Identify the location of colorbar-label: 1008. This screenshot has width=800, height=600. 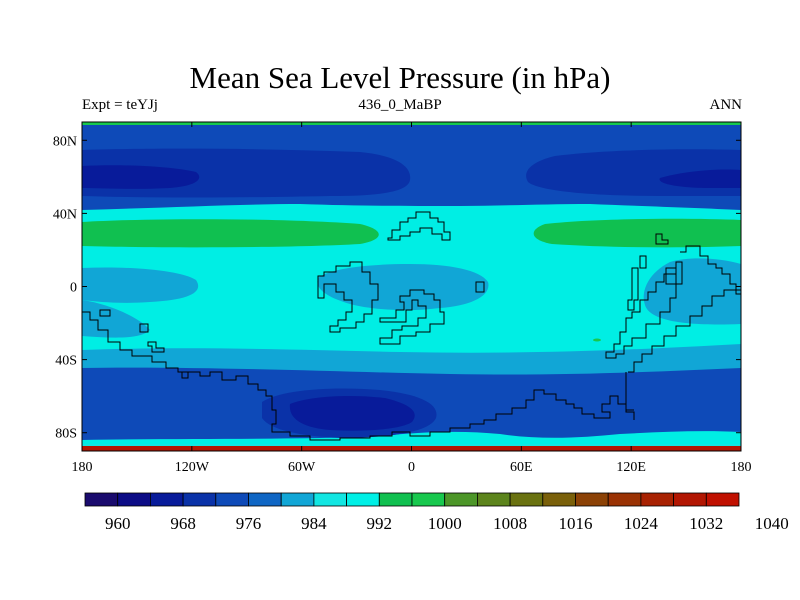
(510, 523).